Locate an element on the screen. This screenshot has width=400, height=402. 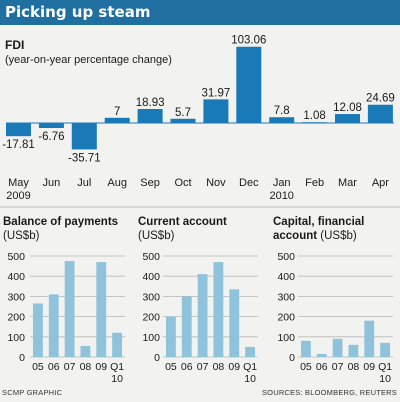
fdi-value-label: 7.8 is located at coordinates (282, 111).